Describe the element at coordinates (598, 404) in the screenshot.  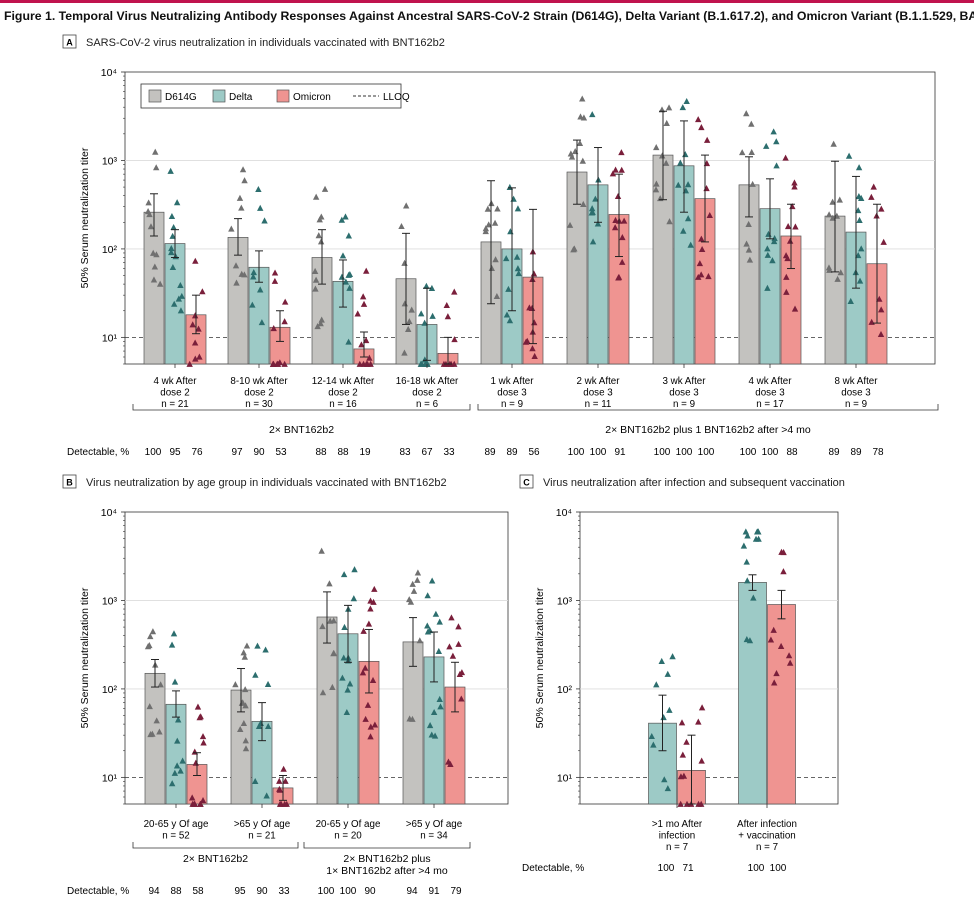
I see `x-tick-label: n = 11` at that location.